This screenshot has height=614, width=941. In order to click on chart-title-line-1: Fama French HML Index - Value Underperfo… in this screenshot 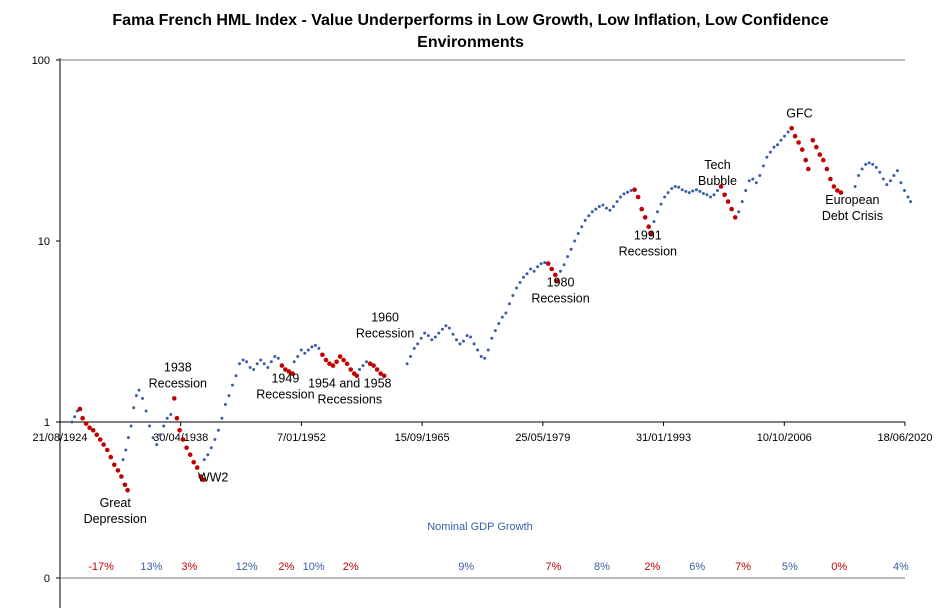, I will do `click(470, 20)`.